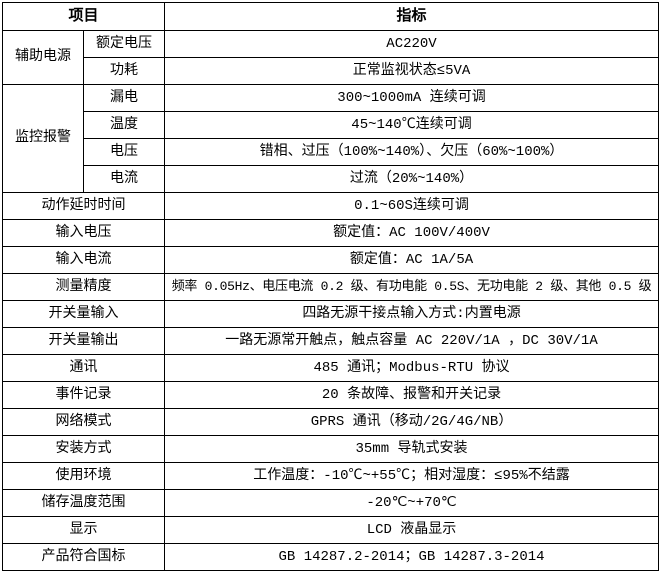 This screenshot has width=660, height=573. I want to click on spec-value-cell: 工作温度：-10℃~+55℃；相对湿度：≤95%不结露, so click(412, 476).